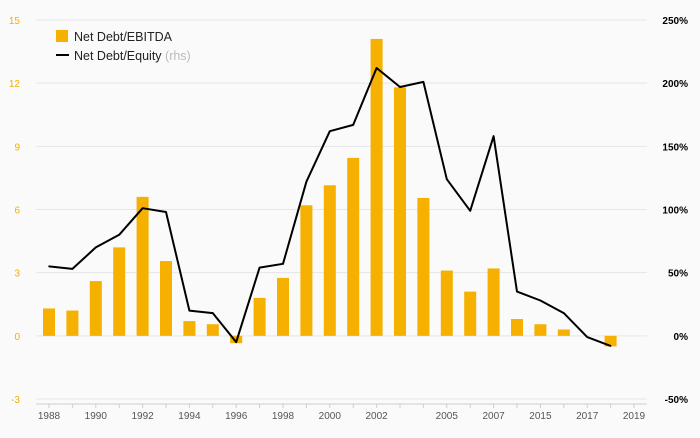 The width and height of the screenshot is (700, 438). What do you see at coordinates (62, 36) in the screenshot?
I see `legend-swatch-net-debt-ebitda` at bounding box center [62, 36].